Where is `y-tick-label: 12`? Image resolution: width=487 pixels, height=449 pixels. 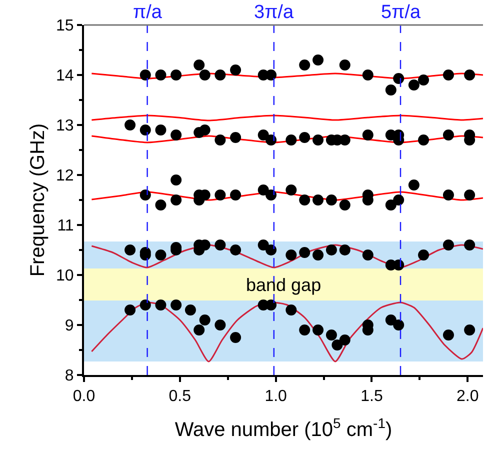 y-tick-label: 12 is located at coordinates (65, 176).